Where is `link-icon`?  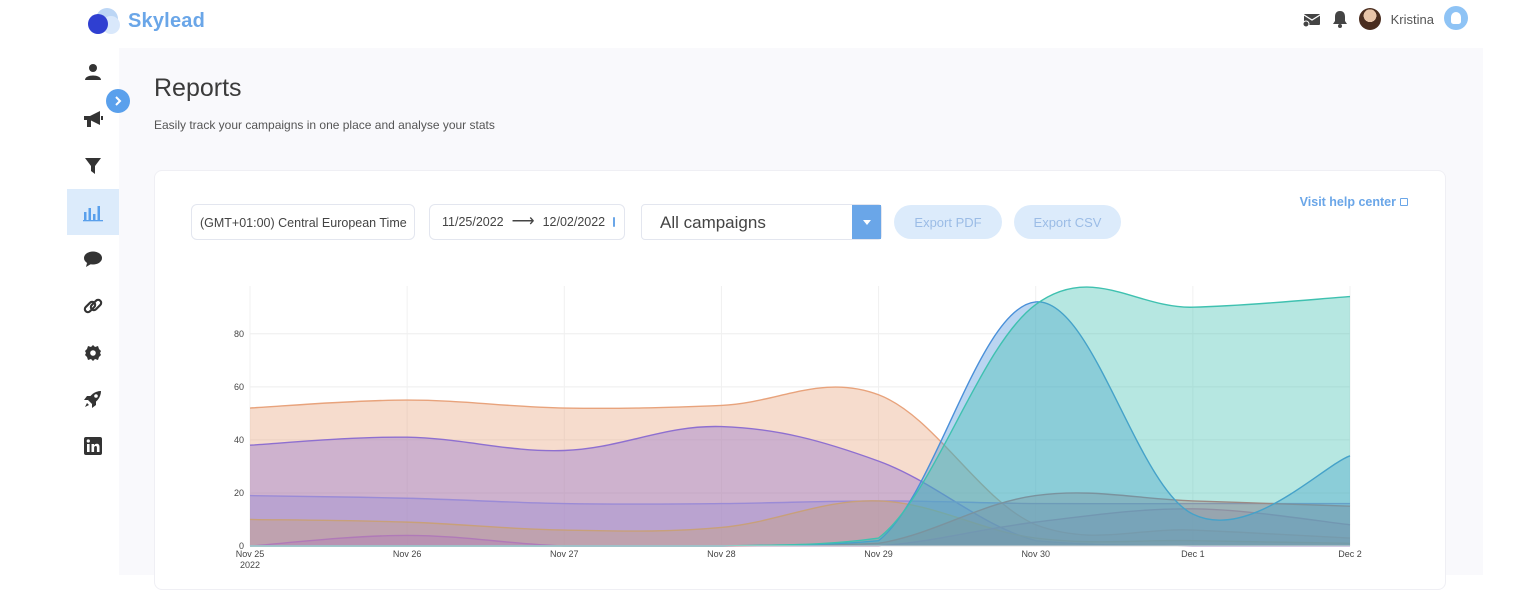
link-icon is located at coordinates (93, 306).